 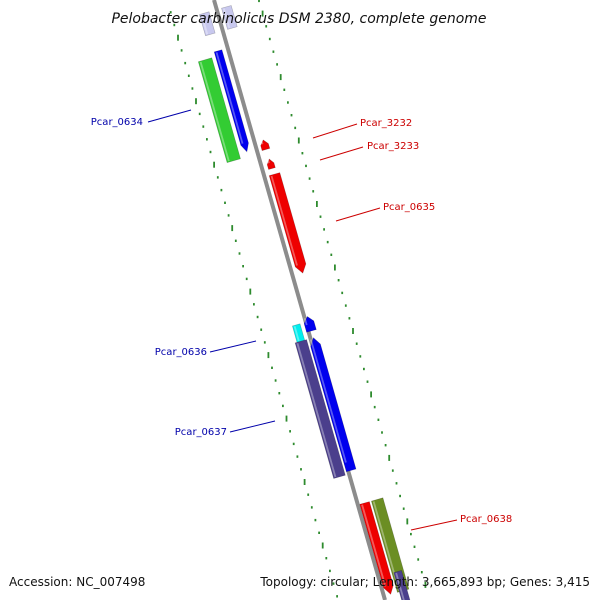 What do you see at coordinates (393, 146) in the screenshot?
I see `gene-label-pcar-3233: Pcar_3233` at bounding box center [393, 146].